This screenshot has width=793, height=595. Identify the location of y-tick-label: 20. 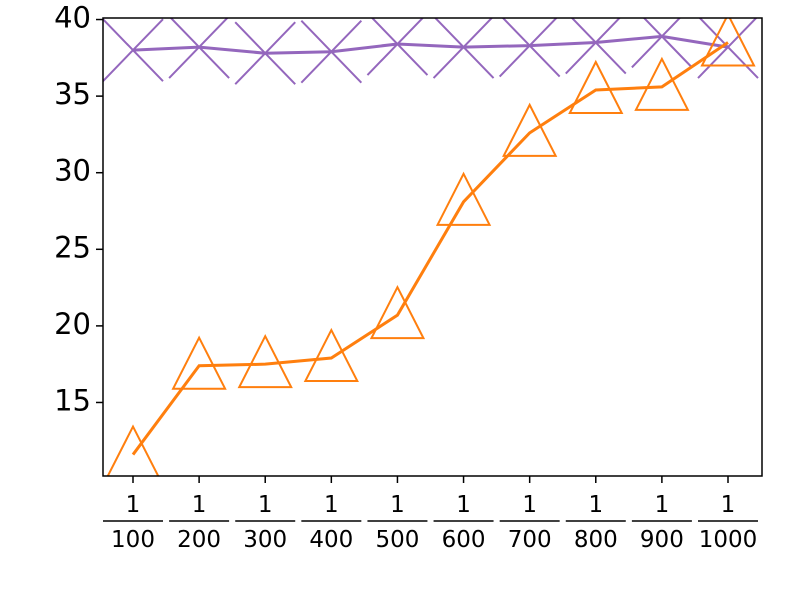
(72, 324).